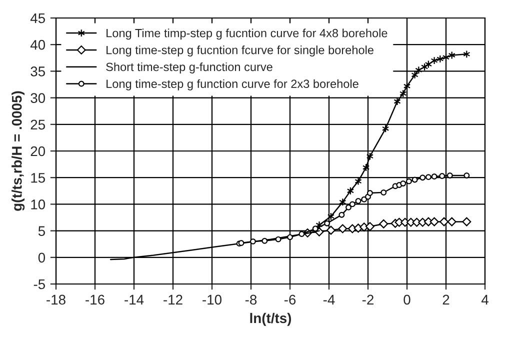 Image resolution: width=529 pixels, height=346 pixels. Describe the element at coordinates (212, 299) in the screenshot. I see `x-tick-label: -10` at that location.